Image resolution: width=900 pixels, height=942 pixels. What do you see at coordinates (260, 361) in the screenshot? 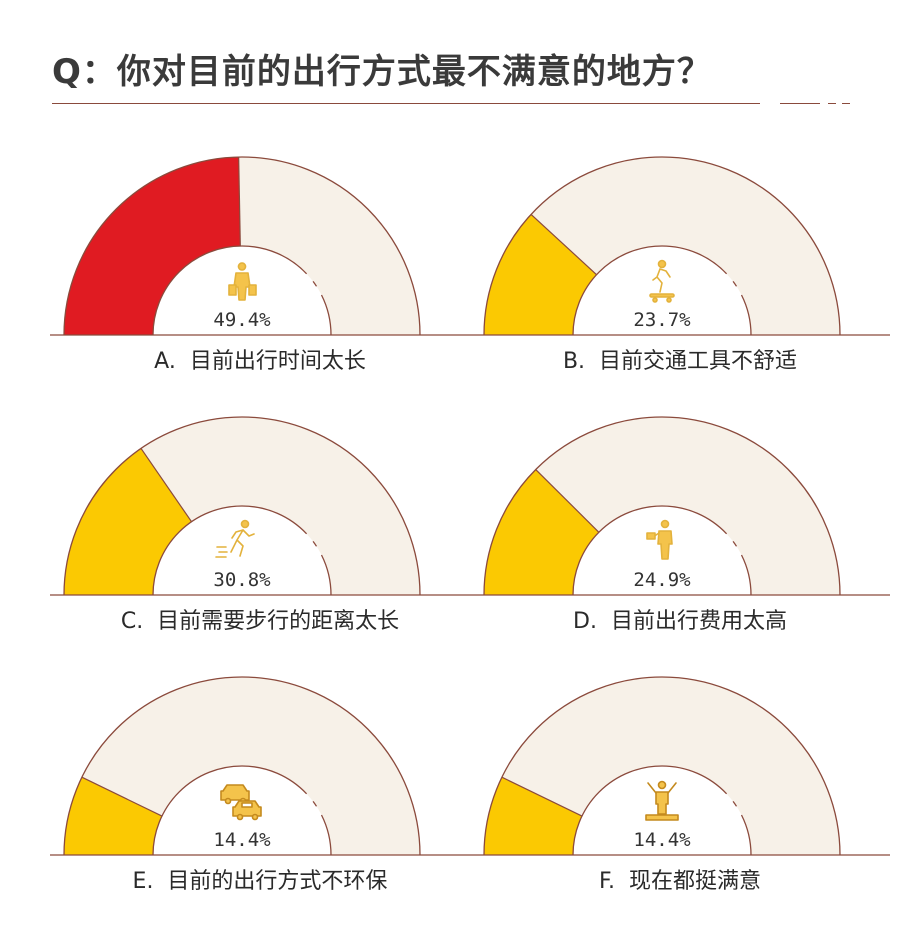
I see `gauge-label: A. 目前出行时间太长` at bounding box center [260, 361].